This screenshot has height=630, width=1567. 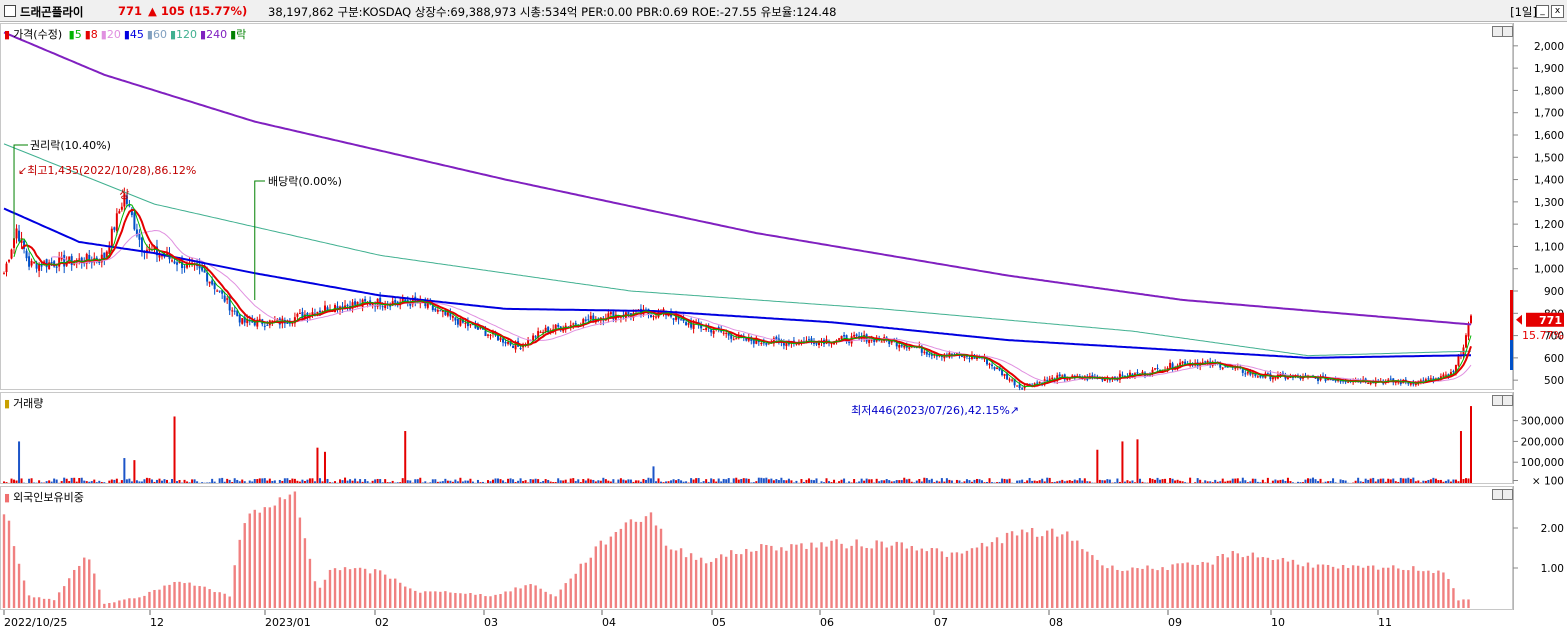 I want to click on select-checkbox, so click(x=10, y=11).